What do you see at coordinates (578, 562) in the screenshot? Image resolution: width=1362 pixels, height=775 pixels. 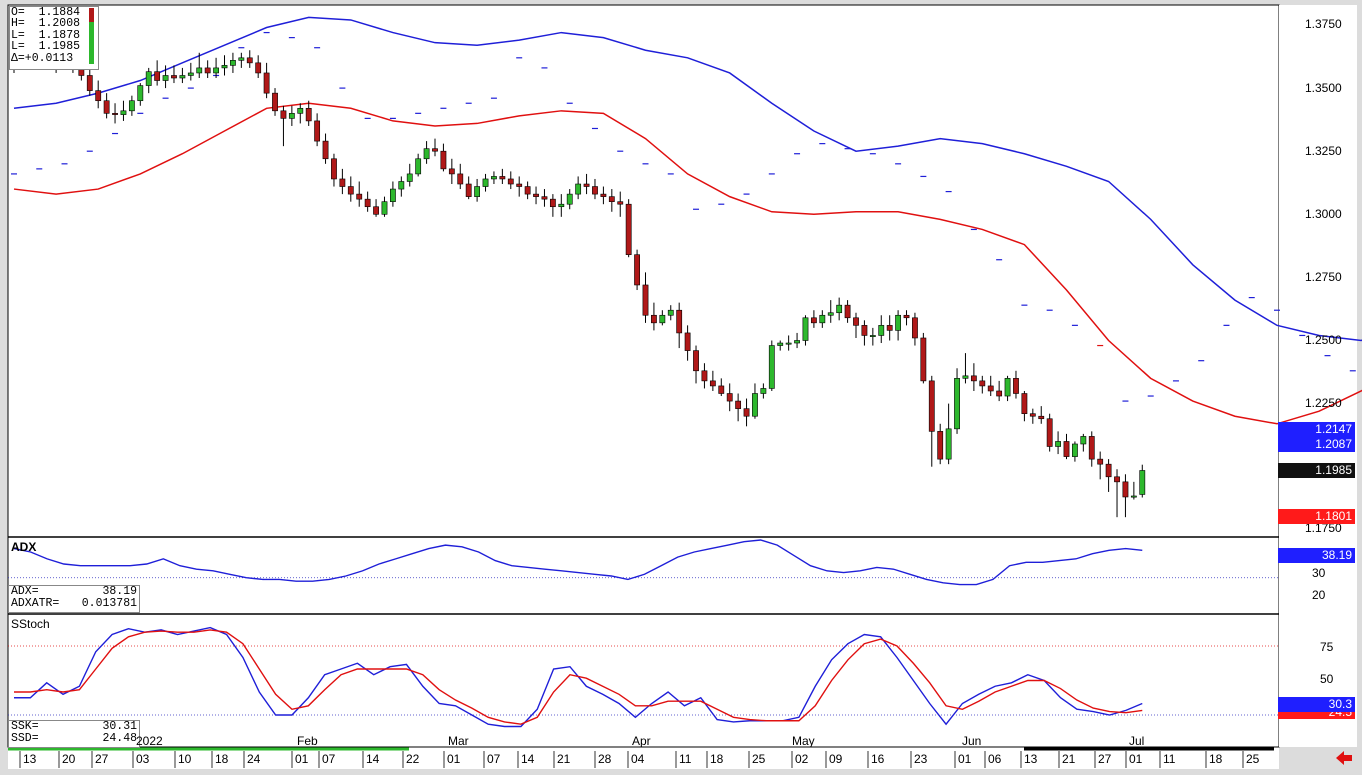 I see `adx-plot` at bounding box center [578, 562].